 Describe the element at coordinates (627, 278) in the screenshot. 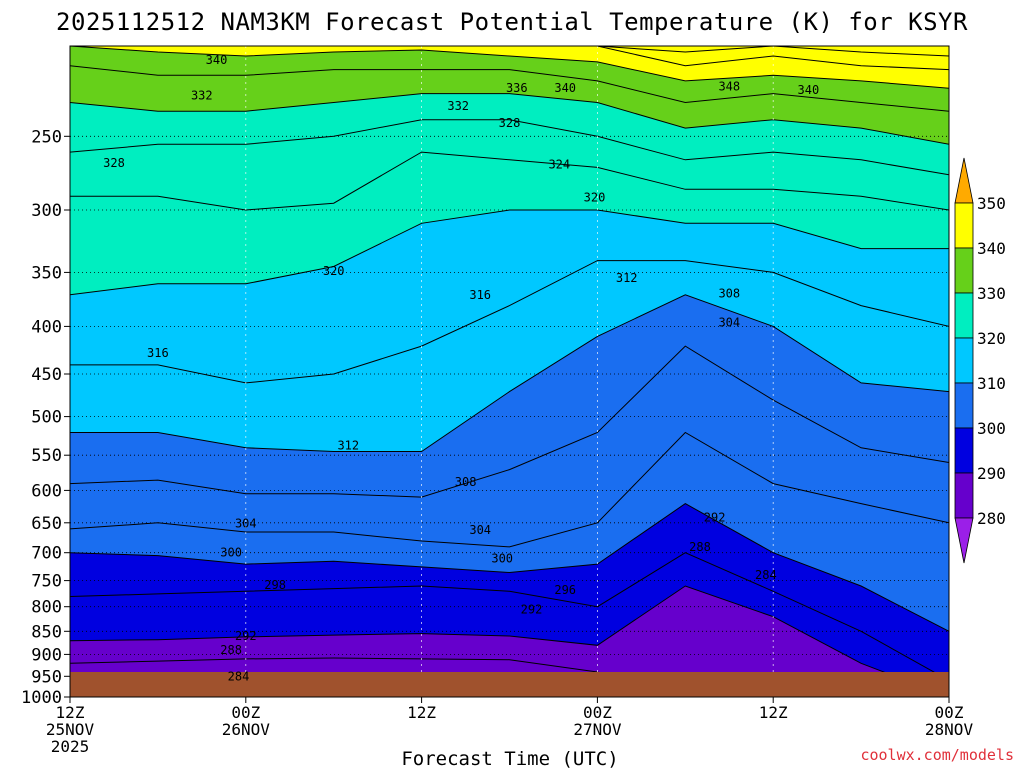

I see `contour-label: 312` at that location.